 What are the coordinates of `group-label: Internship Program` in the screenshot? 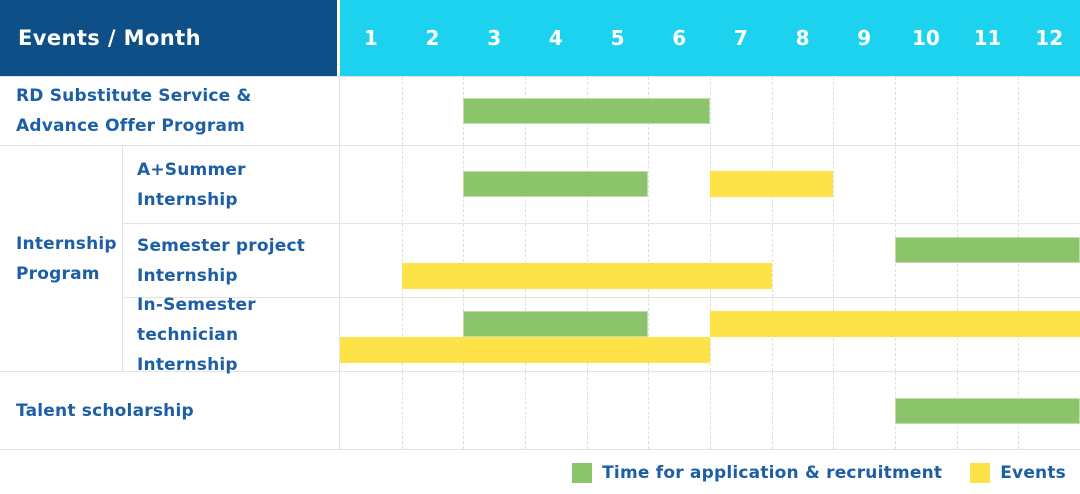 It's located at (66, 258).